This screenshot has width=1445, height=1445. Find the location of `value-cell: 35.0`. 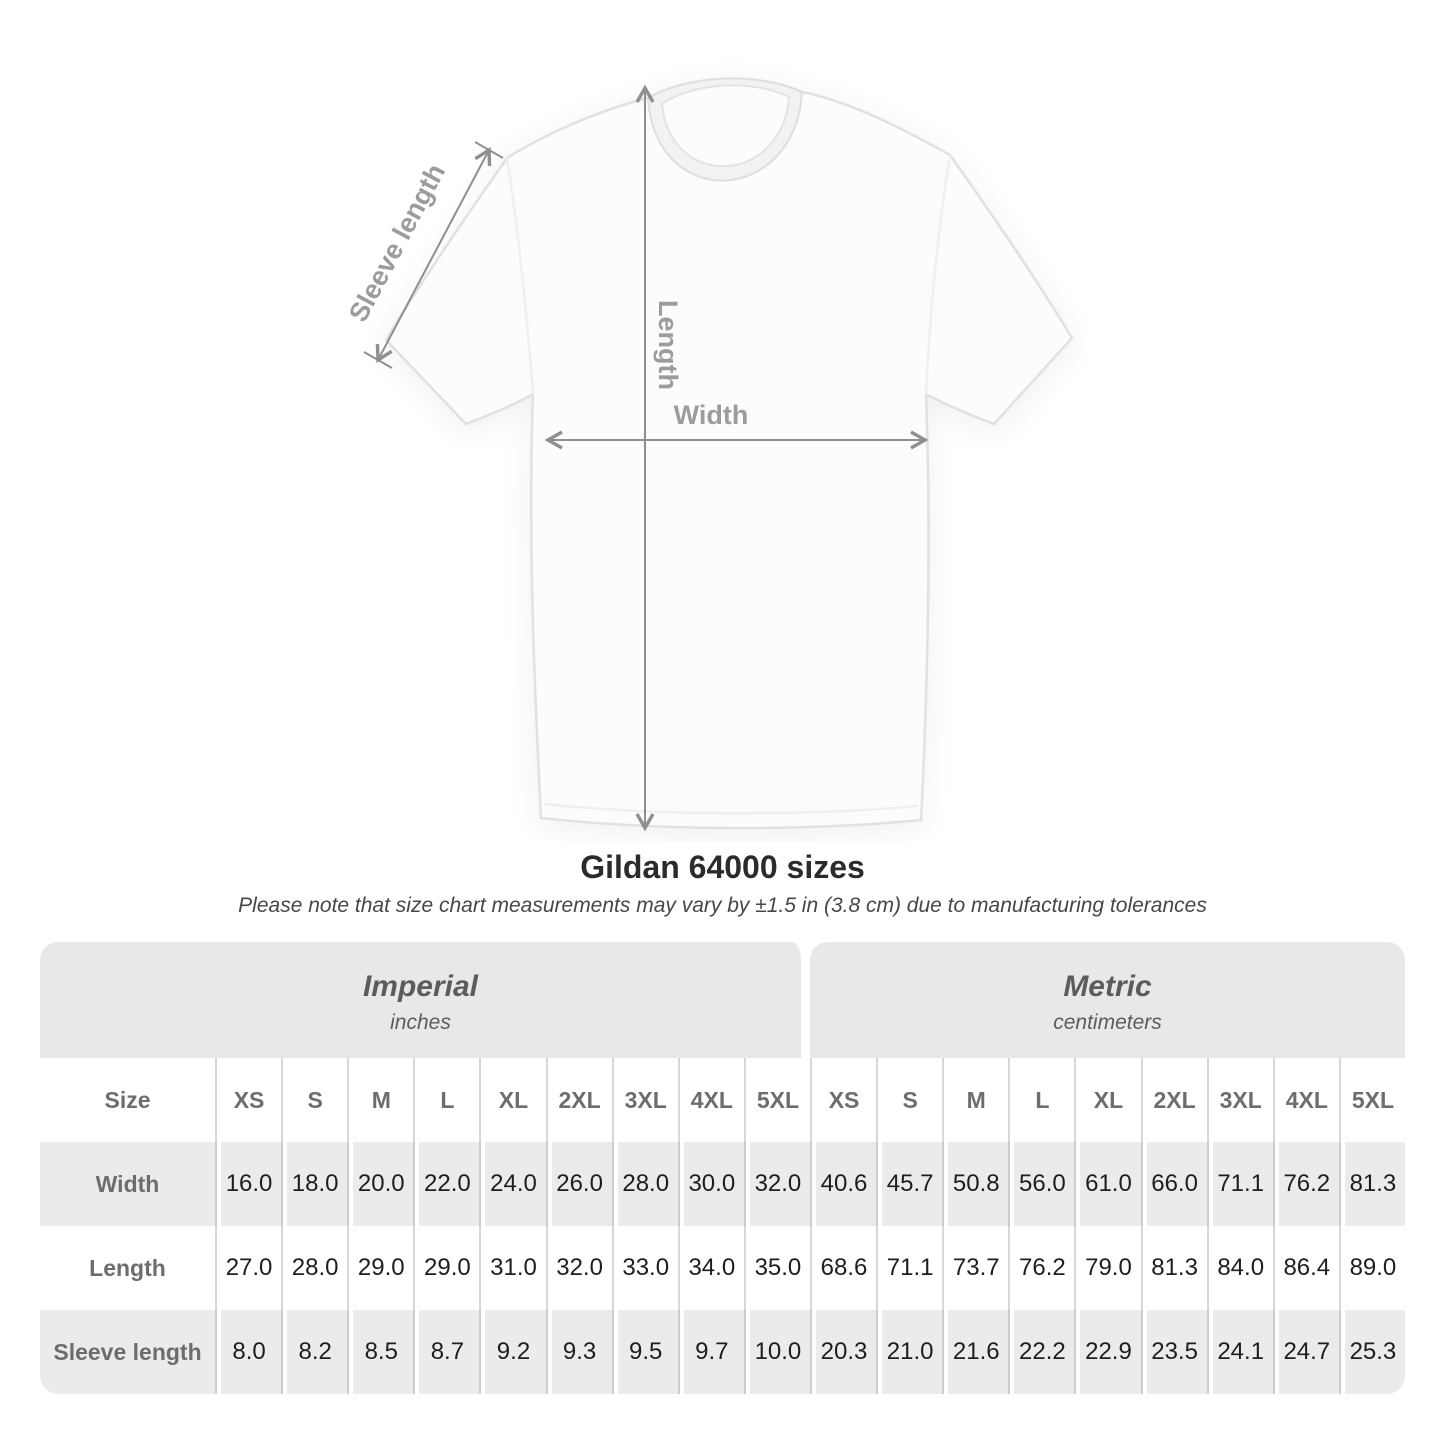

value-cell: 35.0 is located at coordinates (776, 1268).